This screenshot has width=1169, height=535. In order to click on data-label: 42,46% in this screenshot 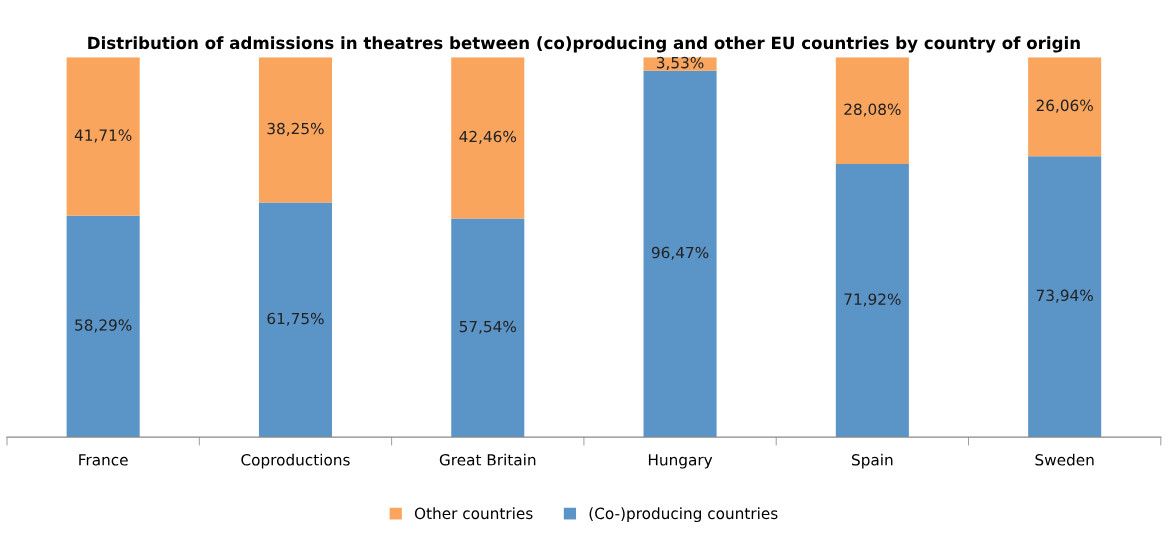, I will do `click(488, 137)`.